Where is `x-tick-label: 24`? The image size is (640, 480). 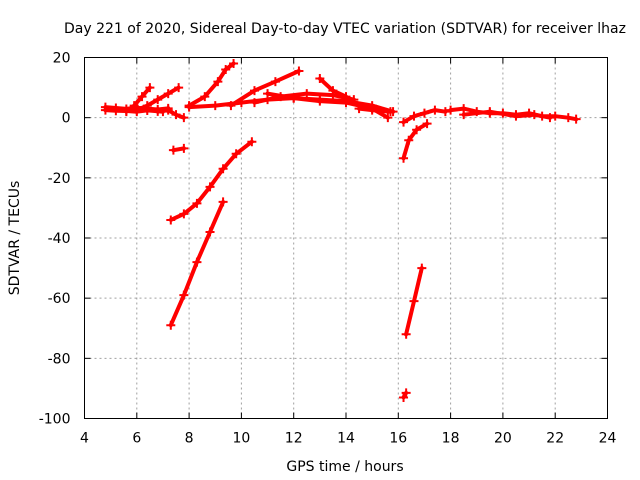 x-tick-label: 24 is located at coordinates (608, 439).